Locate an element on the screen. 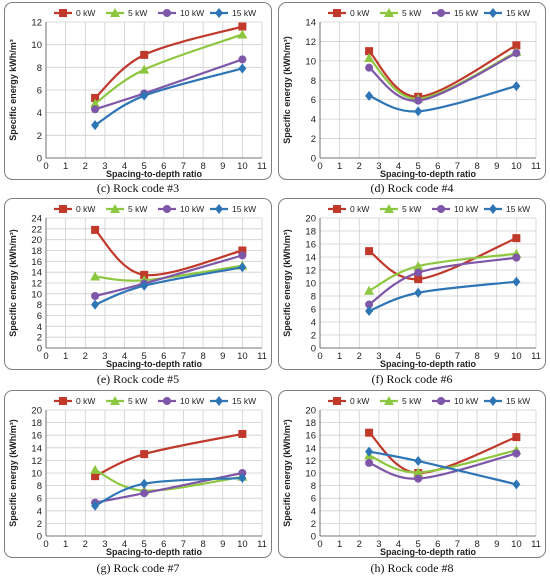 Image resolution: width=550 pixels, height=578 pixels. caption-e: (e) Rock code #5 is located at coordinates (138, 379).